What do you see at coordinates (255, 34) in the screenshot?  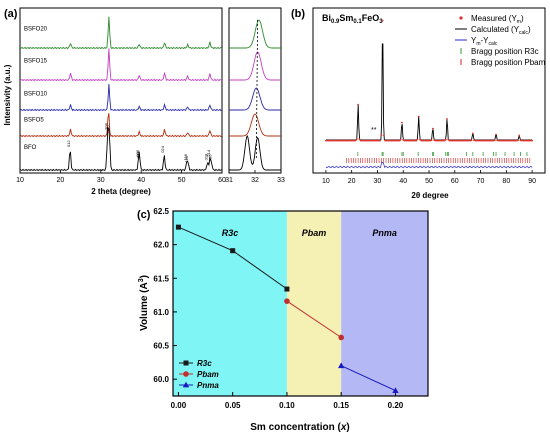 I see `inset-trace-bsfo20` at bounding box center [255, 34].